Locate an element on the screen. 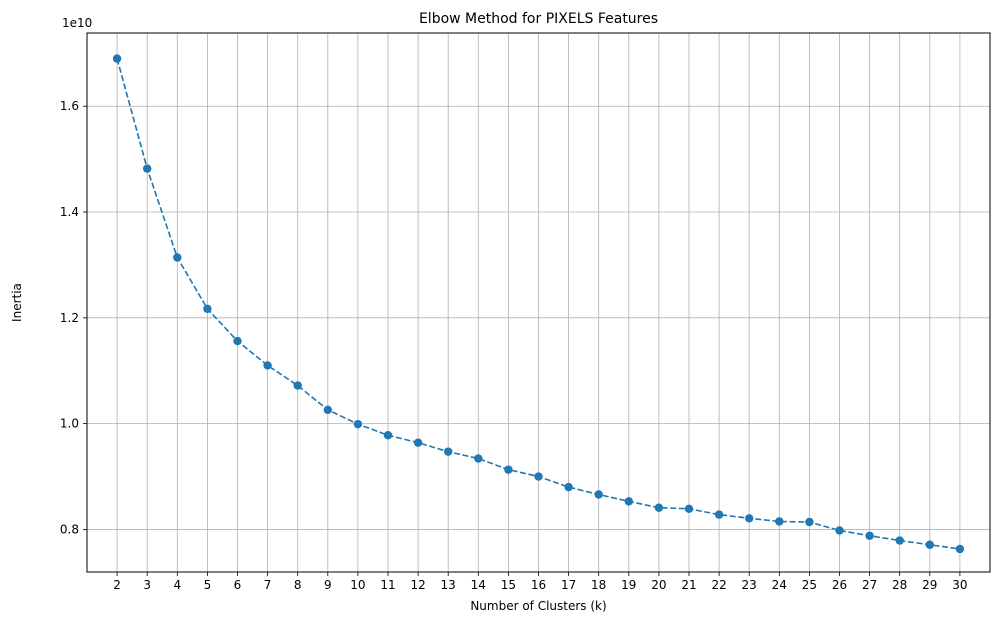 This screenshot has width=1001, height=628. x-tick-label: 21 is located at coordinates (688, 585).